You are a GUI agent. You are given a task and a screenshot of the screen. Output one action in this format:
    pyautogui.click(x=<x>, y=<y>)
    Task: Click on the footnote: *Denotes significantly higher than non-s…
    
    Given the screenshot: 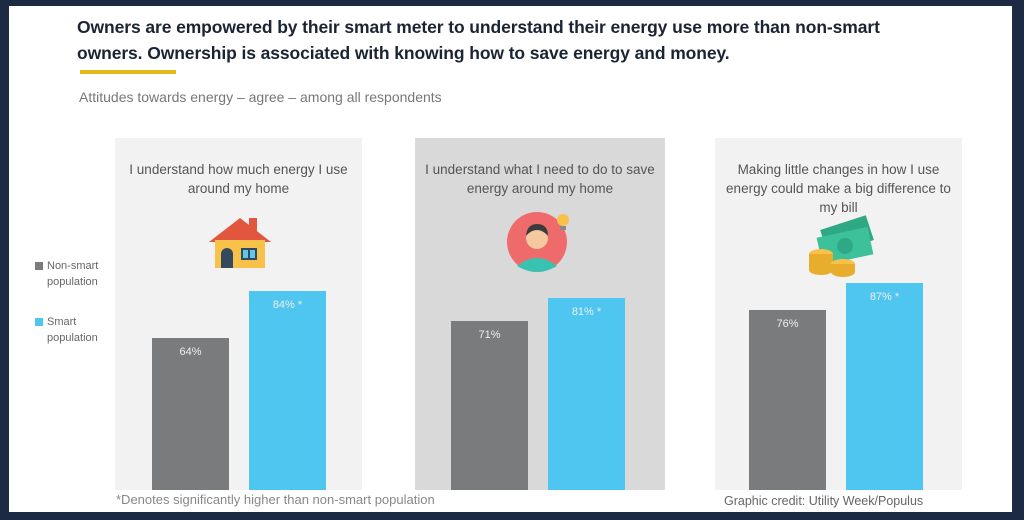 What is the action you would take?
    pyautogui.click(x=275, y=499)
    